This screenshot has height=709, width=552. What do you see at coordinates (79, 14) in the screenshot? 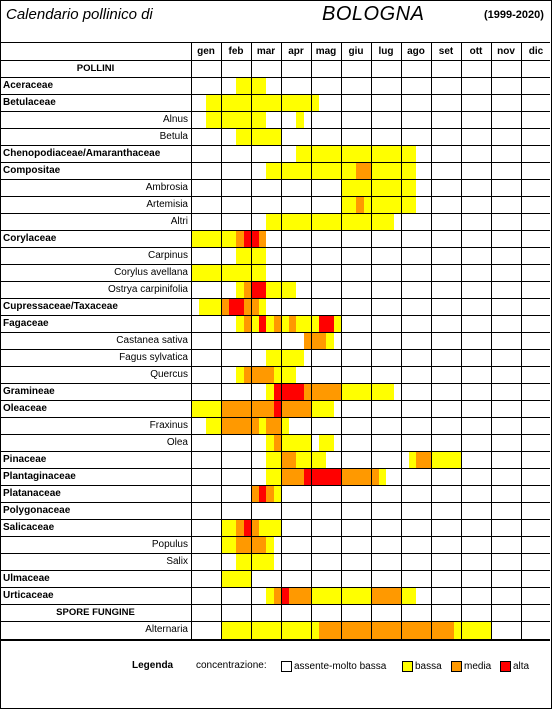
I see `page-title: Calendario pollinico di` at bounding box center [79, 14].